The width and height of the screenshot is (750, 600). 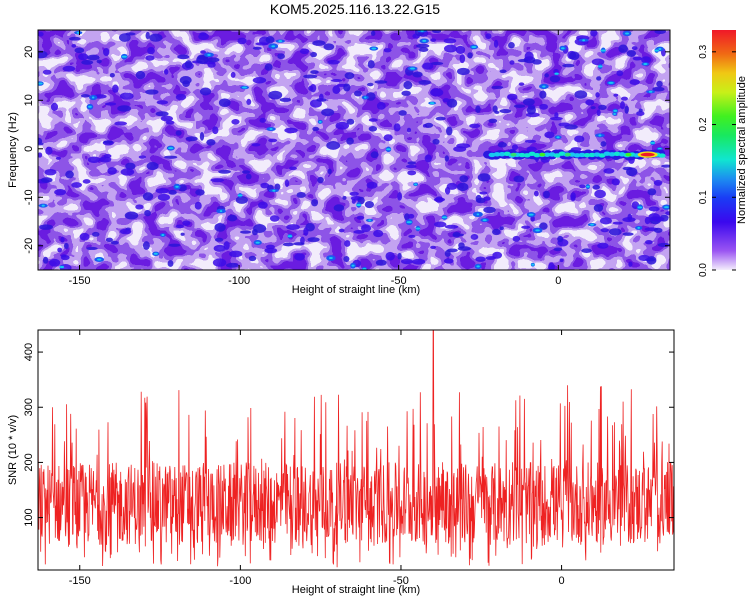 What do you see at coordinates (355, 9) in the screenshot?
I see `chart-title: KOM5.2025.116.13.22.G15` at bounding box center [355, 9].